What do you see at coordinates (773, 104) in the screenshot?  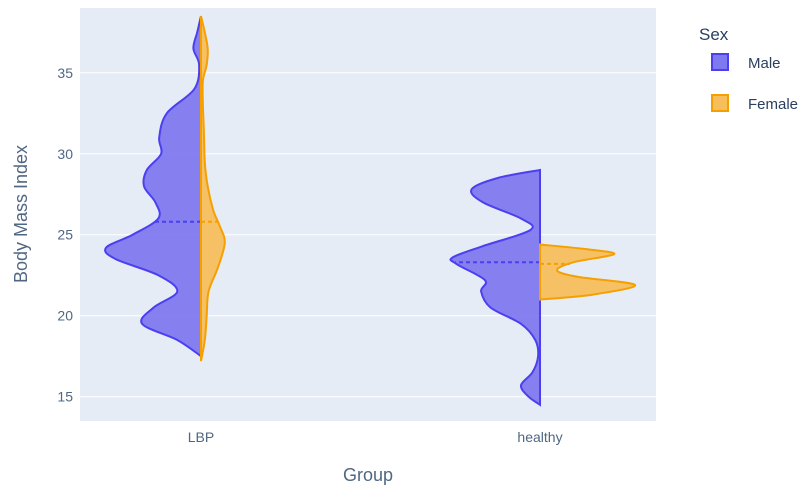 I see `legend-label-female: Female` at bounding box center [773, 104].